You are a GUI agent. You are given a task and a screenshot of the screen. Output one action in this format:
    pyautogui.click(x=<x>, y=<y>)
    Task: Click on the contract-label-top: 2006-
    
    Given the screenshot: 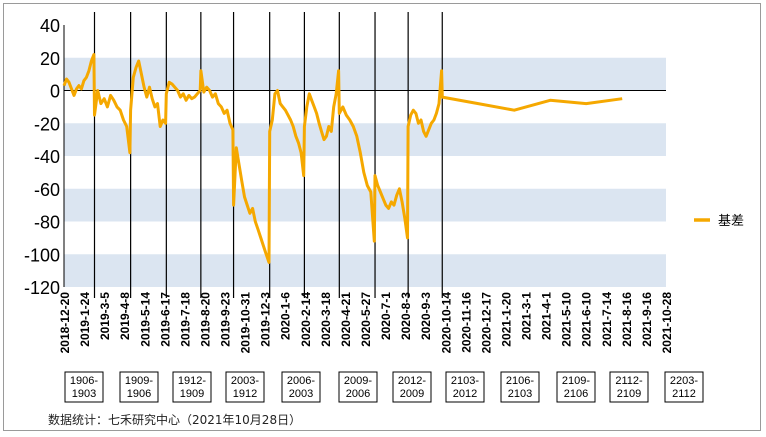 What is the action you would take?
    pyautogui.click(x=301, y=381)
    